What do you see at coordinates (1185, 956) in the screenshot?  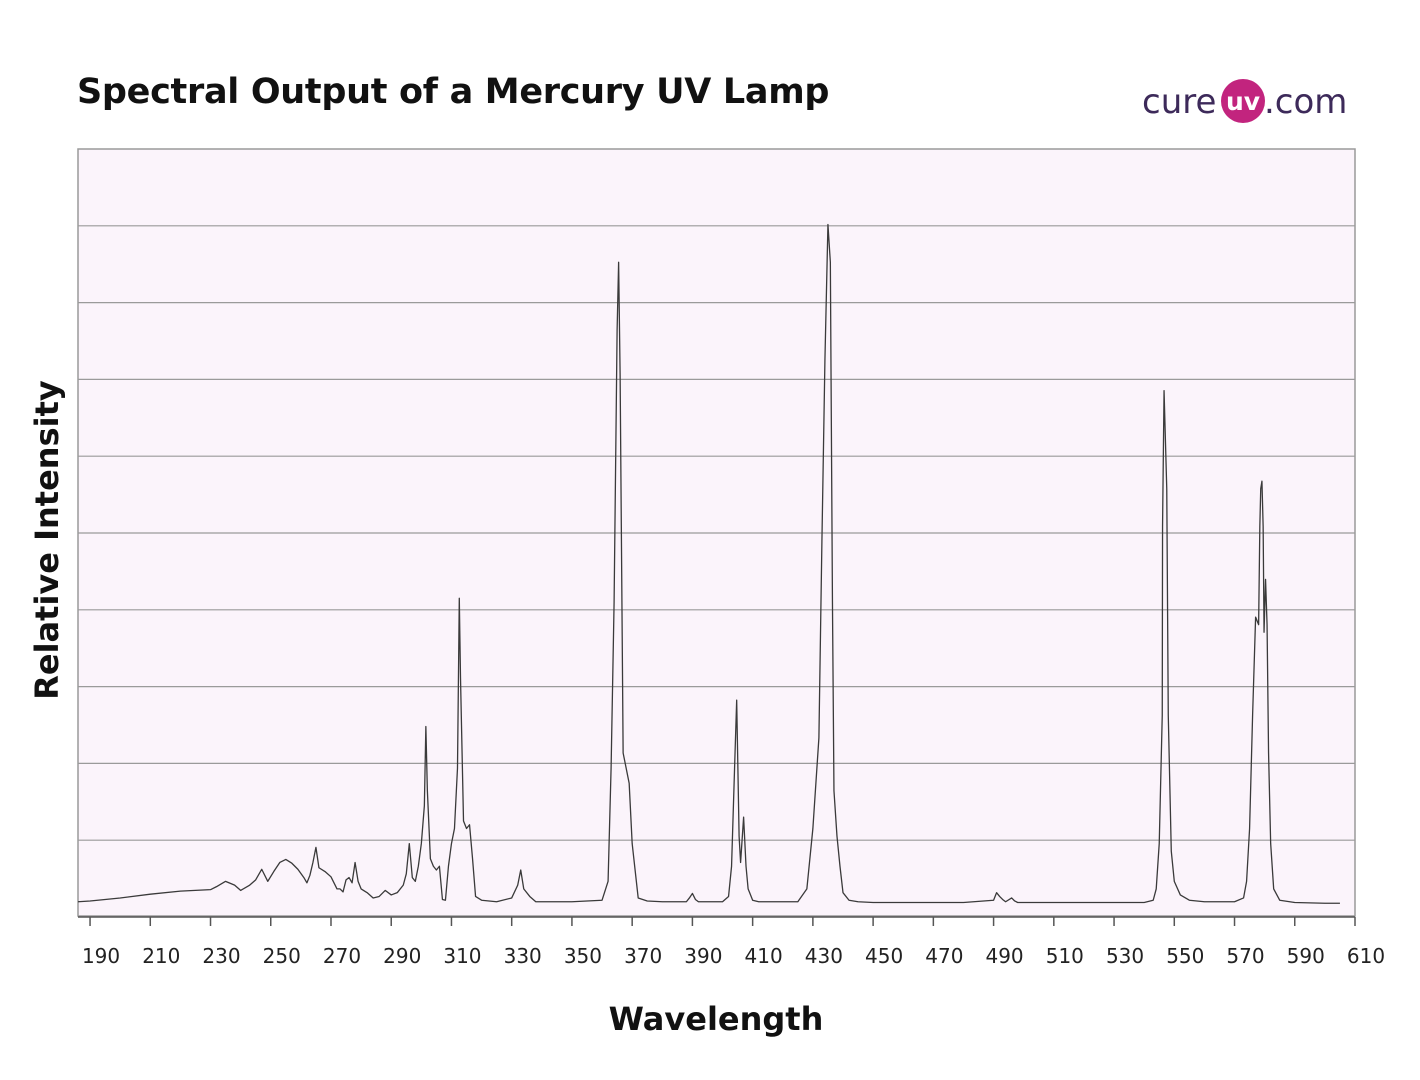 I see `x-tick-label: 550` at bounding box center [1185, 956].